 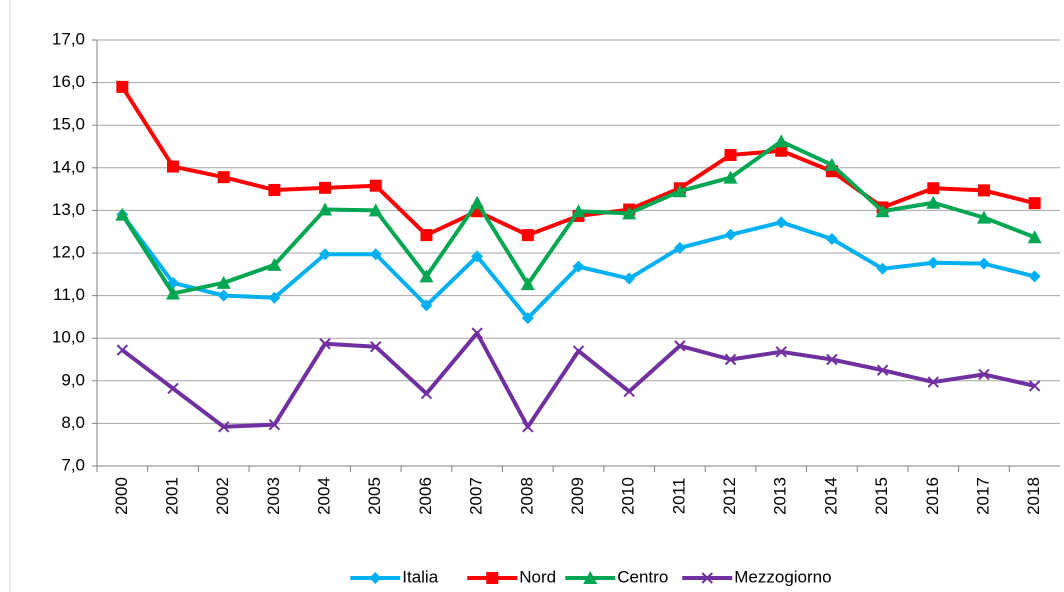 What do you see at coordinates (616, 576) in the screenshot?
I see `legend-item: Centro` at bounding box center [616, 576].